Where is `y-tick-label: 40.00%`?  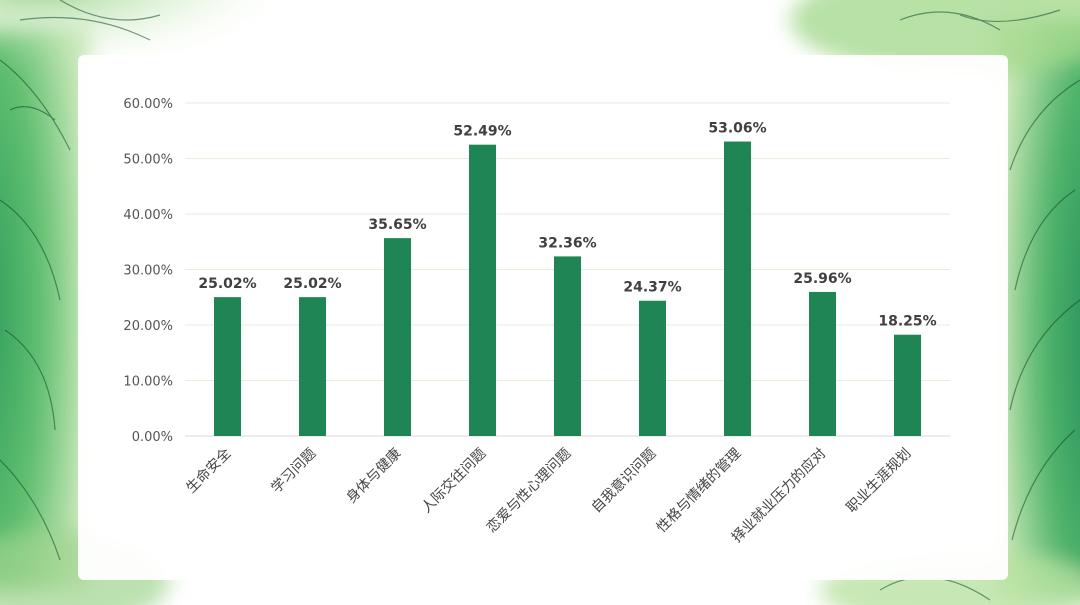
y-tick-label: 40.00% is located at coordinates (148, 215).